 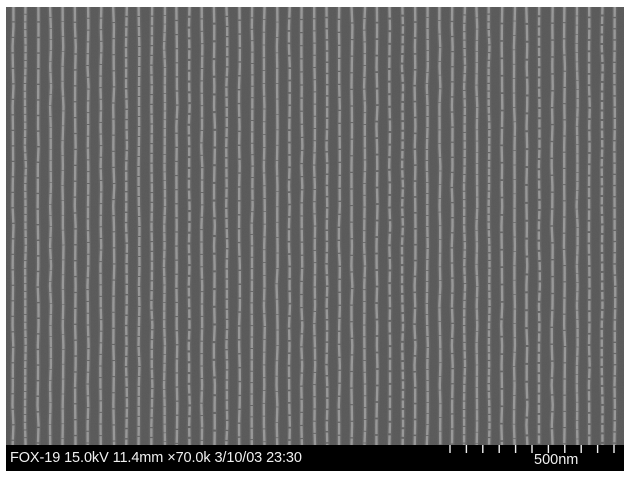 What do you see at coordinates (556, 460) in the screenshot?
I see `scale-bar-label: 500nm` at bounding box center [556, 460].